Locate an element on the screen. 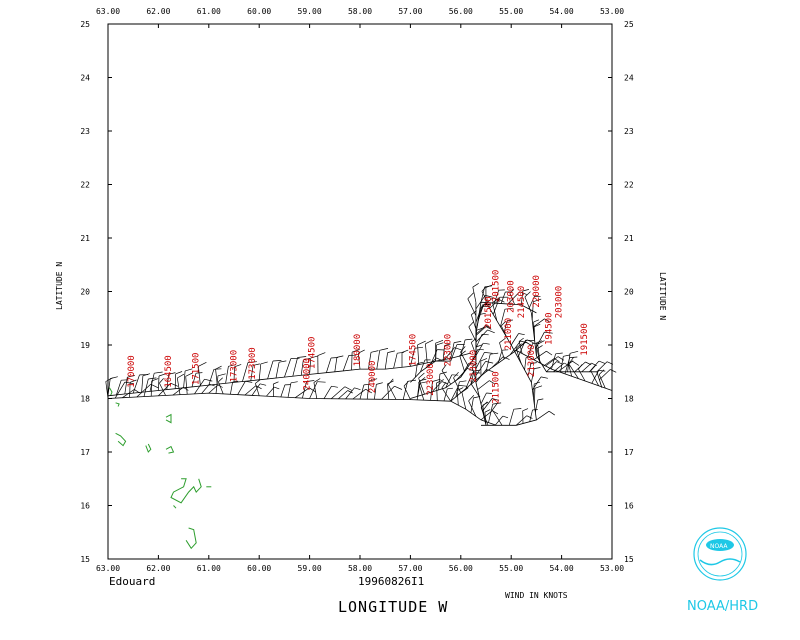 This screenshot has width=800, height=640. island-coastline is located at coordinates (117, 404).